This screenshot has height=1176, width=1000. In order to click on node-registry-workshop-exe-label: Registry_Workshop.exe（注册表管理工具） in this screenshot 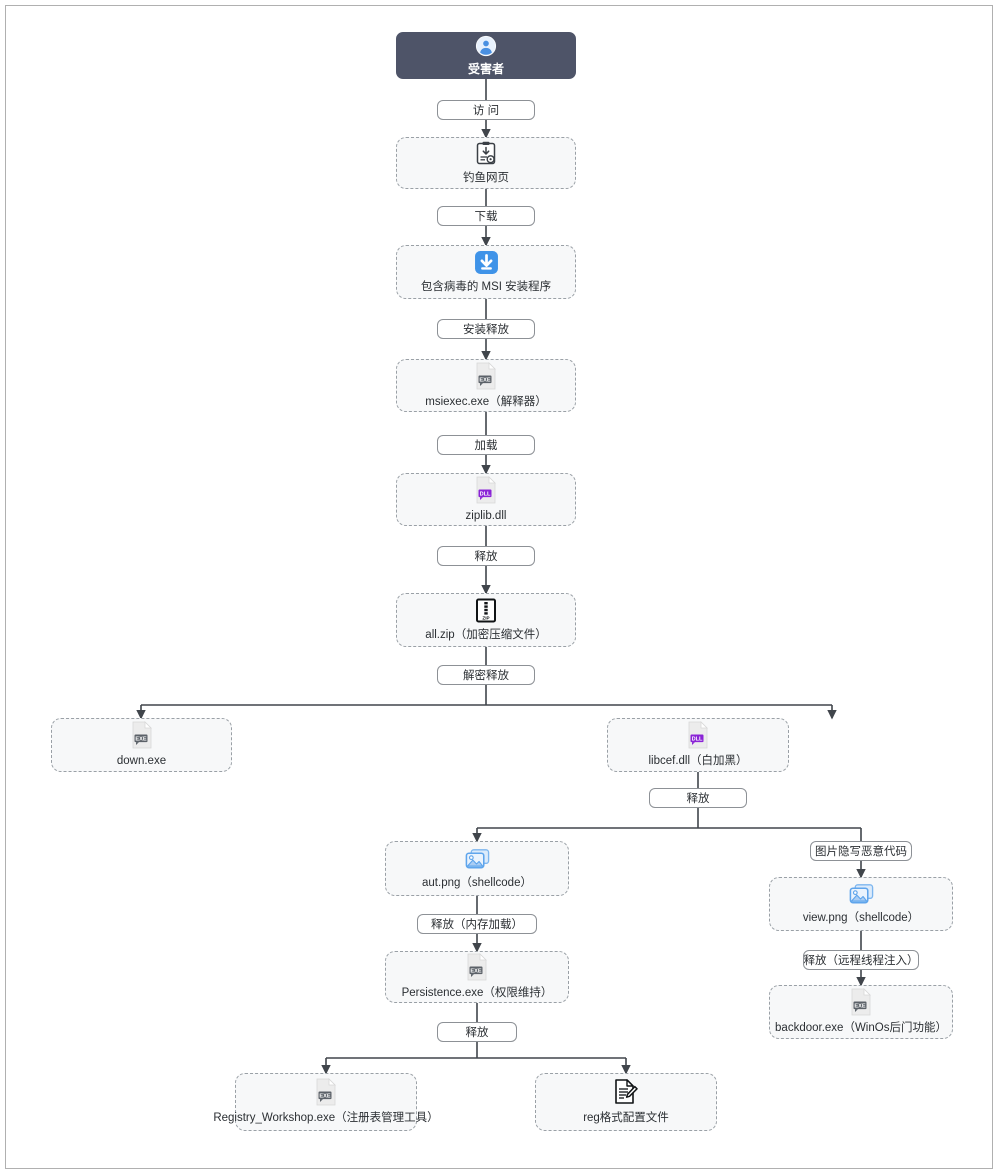, I will do `click(326, 1118)`.